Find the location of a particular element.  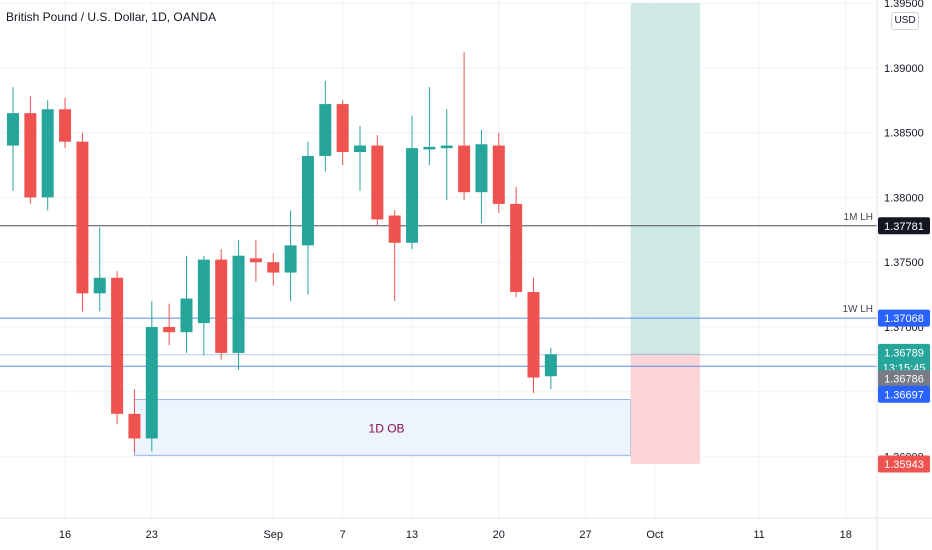

currency-button: USD is located at coordinates (905, 21).